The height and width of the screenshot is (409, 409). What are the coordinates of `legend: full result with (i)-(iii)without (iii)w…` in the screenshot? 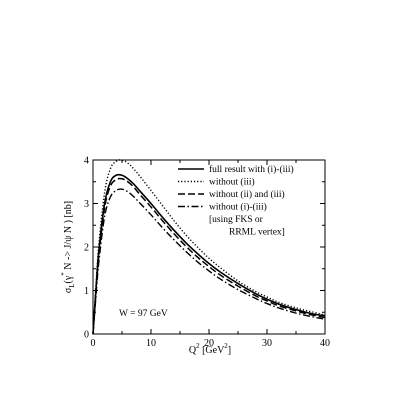 It's located at (236, 201).